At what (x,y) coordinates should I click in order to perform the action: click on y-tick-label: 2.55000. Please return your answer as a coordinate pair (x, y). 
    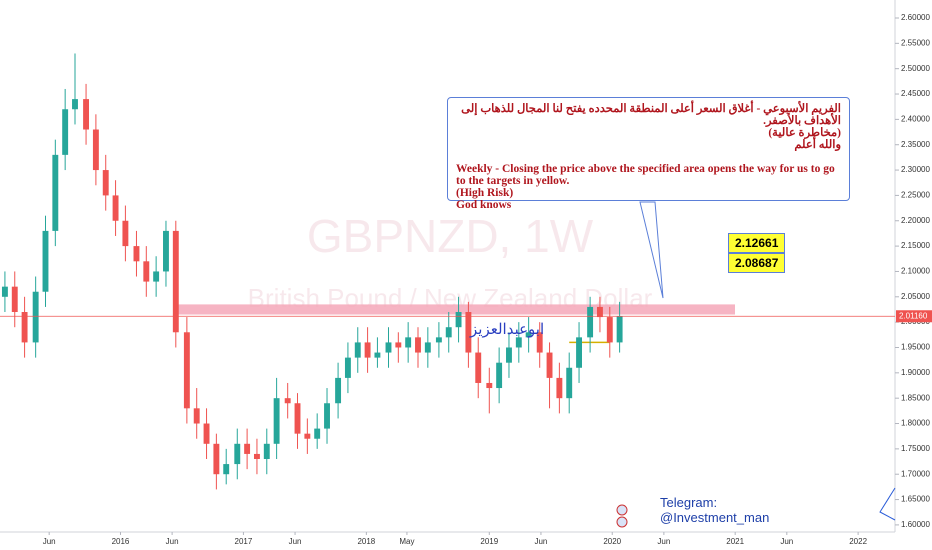
    Looking at the image, I should click on (915, 42).